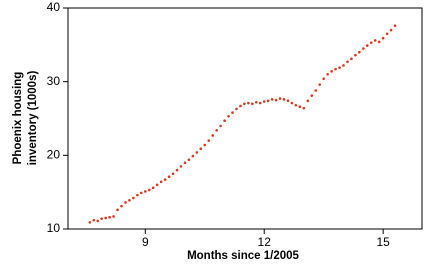 This screenshot has height=266, width=432. What do you see at coordinates (383, 242) in the screenshot?
I see `x-tick-label: 15` at bounding box center [383, 242].